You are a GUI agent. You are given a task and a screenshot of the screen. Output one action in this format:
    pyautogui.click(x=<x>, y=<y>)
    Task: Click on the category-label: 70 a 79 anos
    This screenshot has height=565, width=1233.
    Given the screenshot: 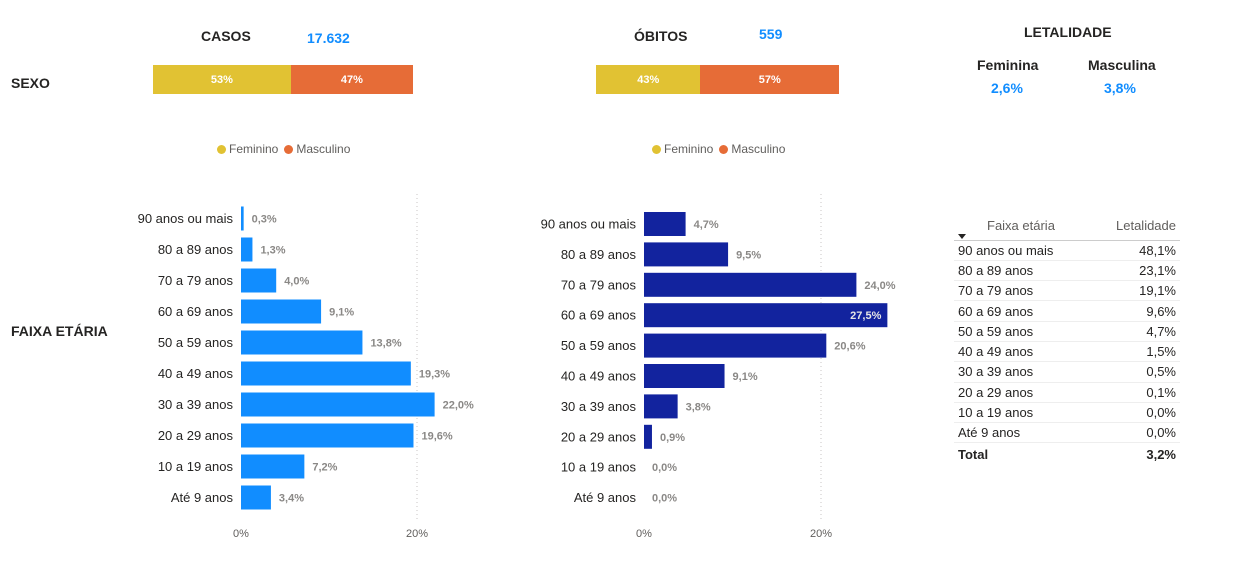 What is the action you would take?
    pyautogui.click(x=196, y=280)
    